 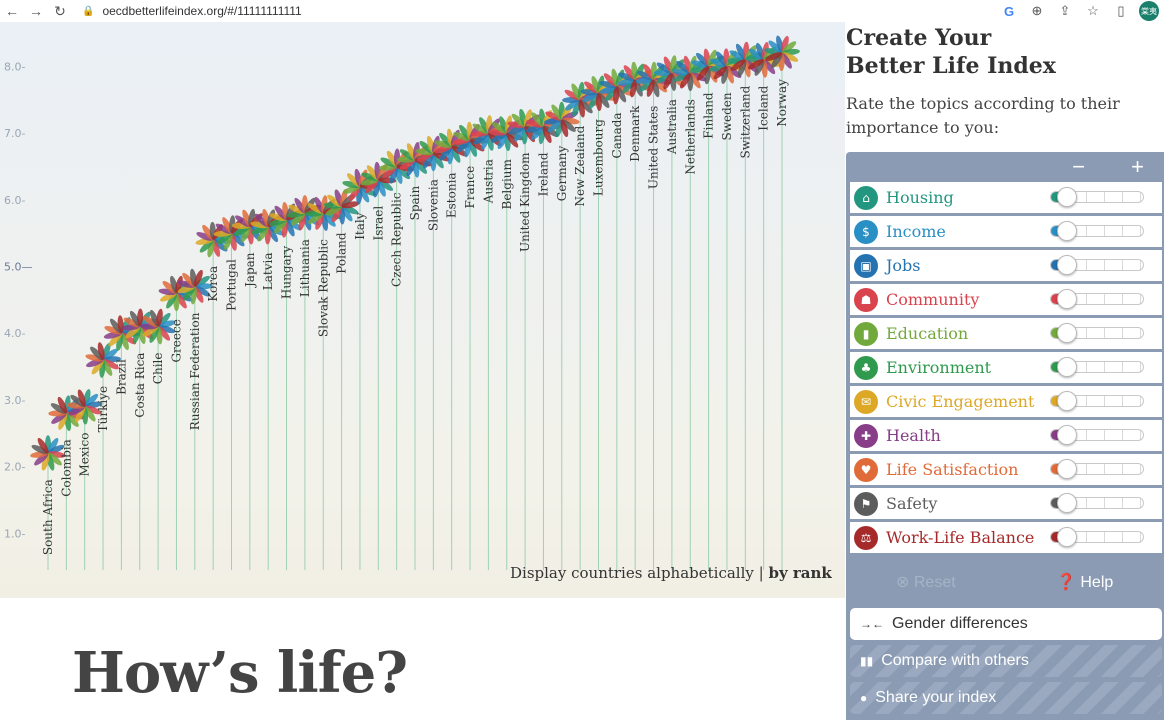 What do you see at coordinates (488, 181) in the screenshot?
I see `country-label: Austria` at bounding box center [488, 181].